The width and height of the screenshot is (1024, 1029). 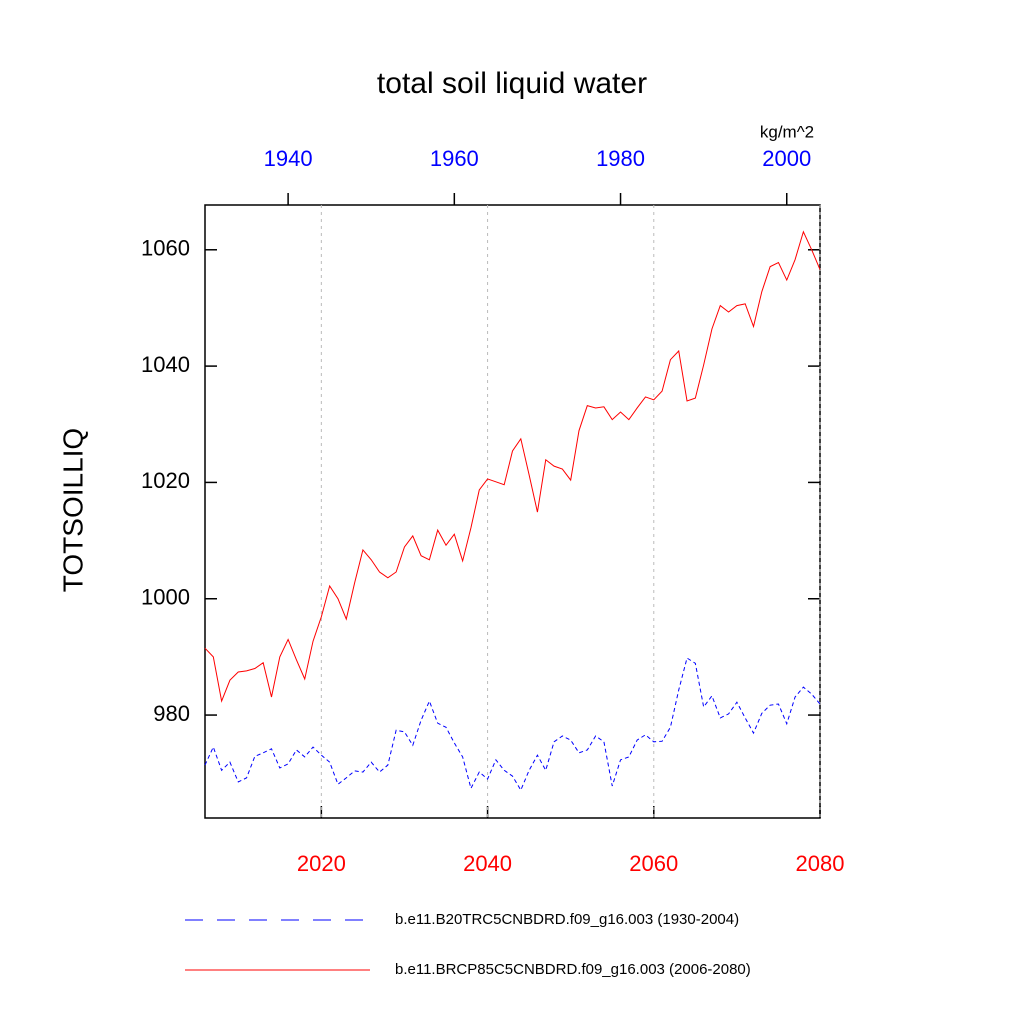 What do you see at coordinates (454, 158) in the screenshot?
I see `x2-tick-label: 1960` at bounding box center [454, 158].